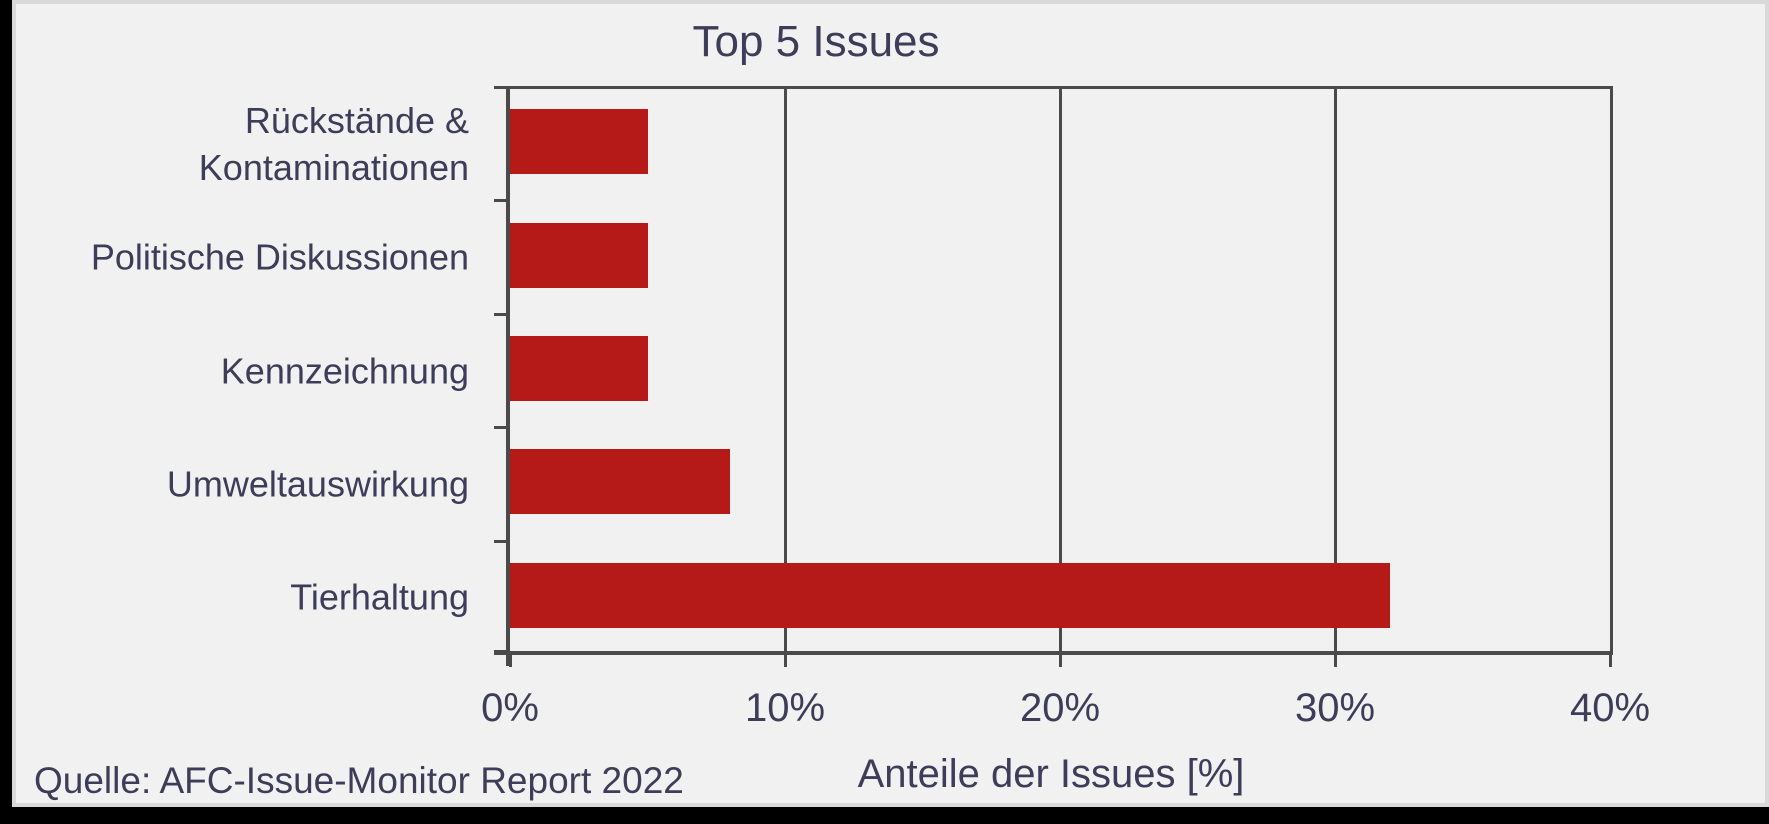 Image resolution: width=1769 pixels, height=824 pixels. Describe the element at coordinates (508, 376) in the screenshot. I see `y-axis-line` at that location.